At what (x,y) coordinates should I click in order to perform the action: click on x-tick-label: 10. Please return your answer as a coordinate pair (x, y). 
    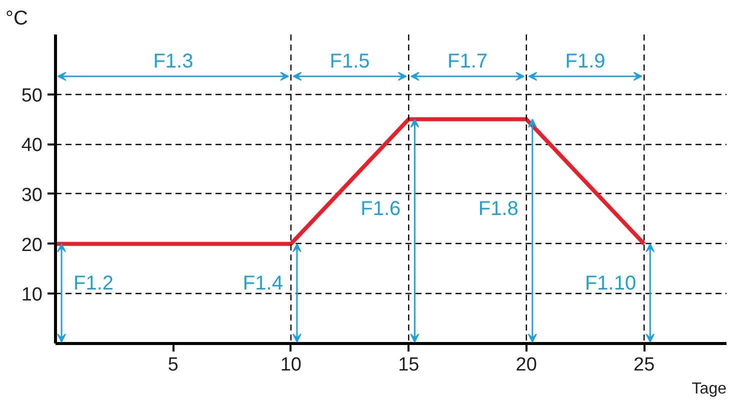
    Looking at the image, I should click on (291, 365).